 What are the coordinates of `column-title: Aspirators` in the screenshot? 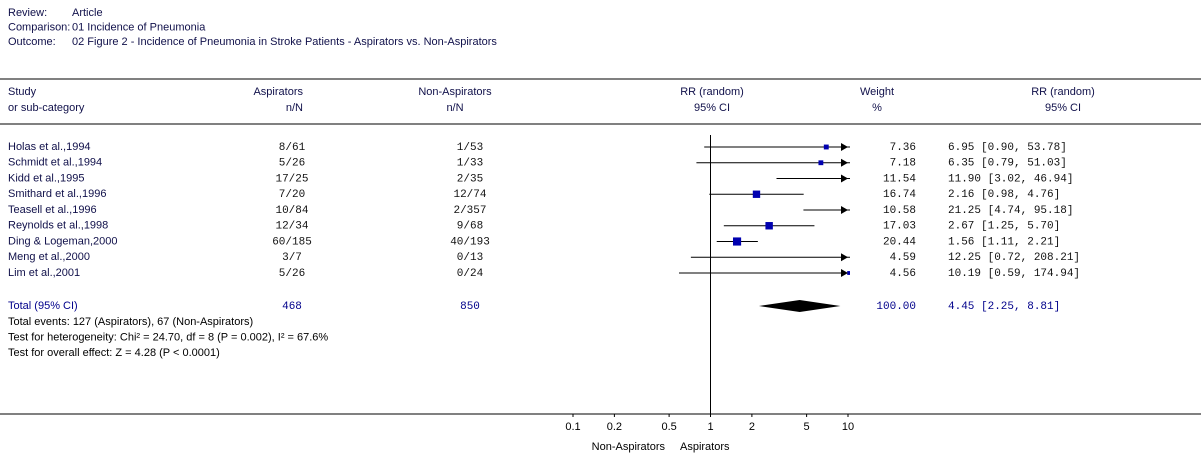 It's located at (278, 92).